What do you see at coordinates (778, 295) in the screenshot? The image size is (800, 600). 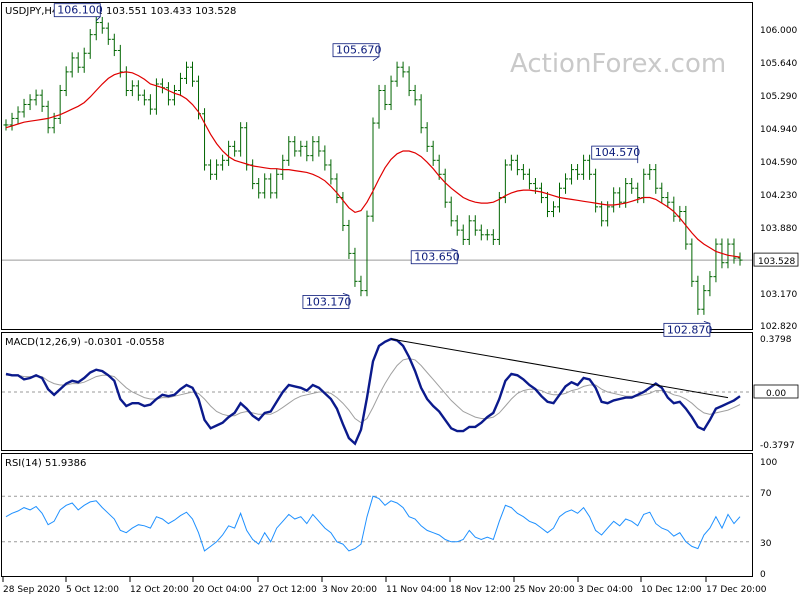 I see `price-tick: 103.170` at bounding box center [778, 295].